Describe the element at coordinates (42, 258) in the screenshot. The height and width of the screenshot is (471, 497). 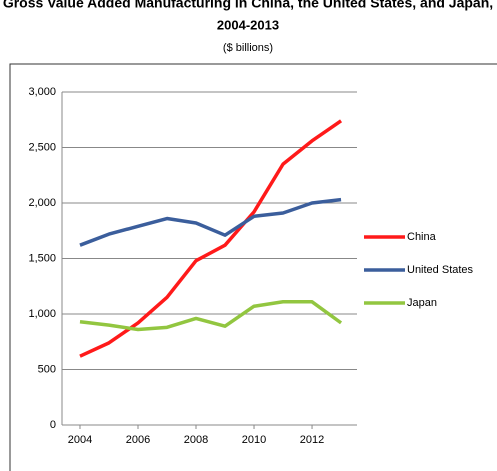
I see `y-tick-label: 1,500` at that location.